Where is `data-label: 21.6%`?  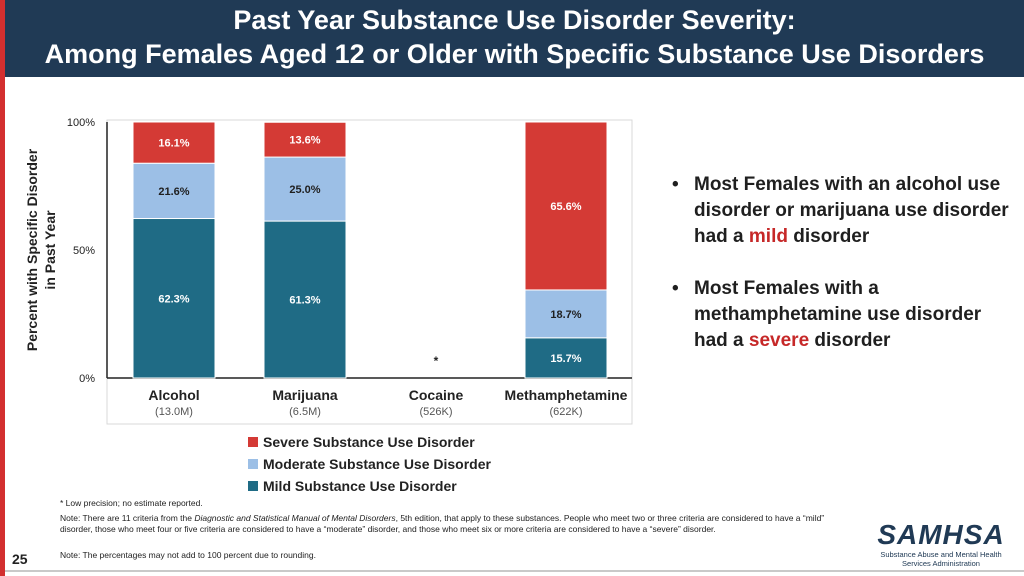
data-label: 21.6% is located at coordinates (173, 192).